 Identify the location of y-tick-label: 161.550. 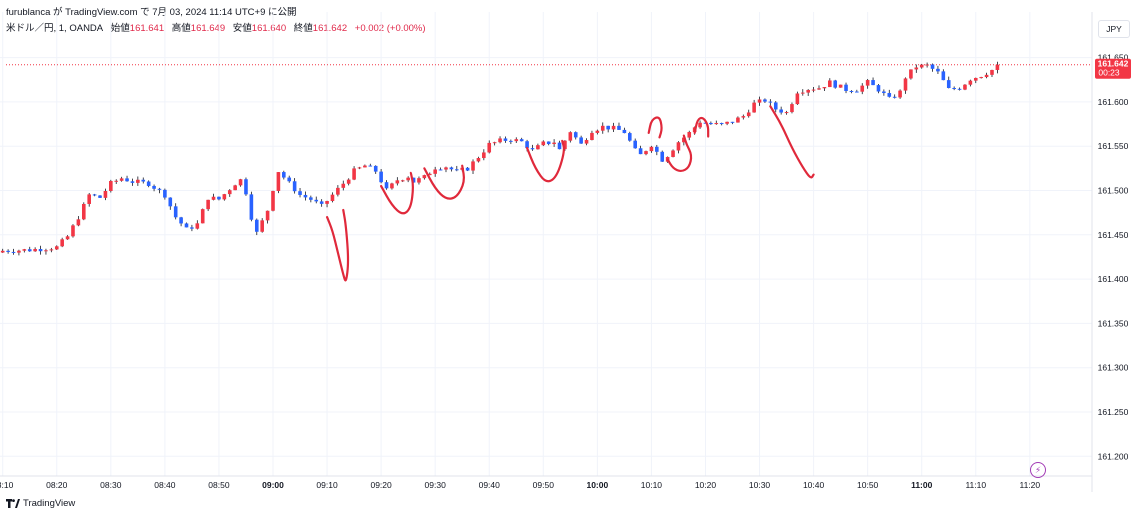
(1113, 146).